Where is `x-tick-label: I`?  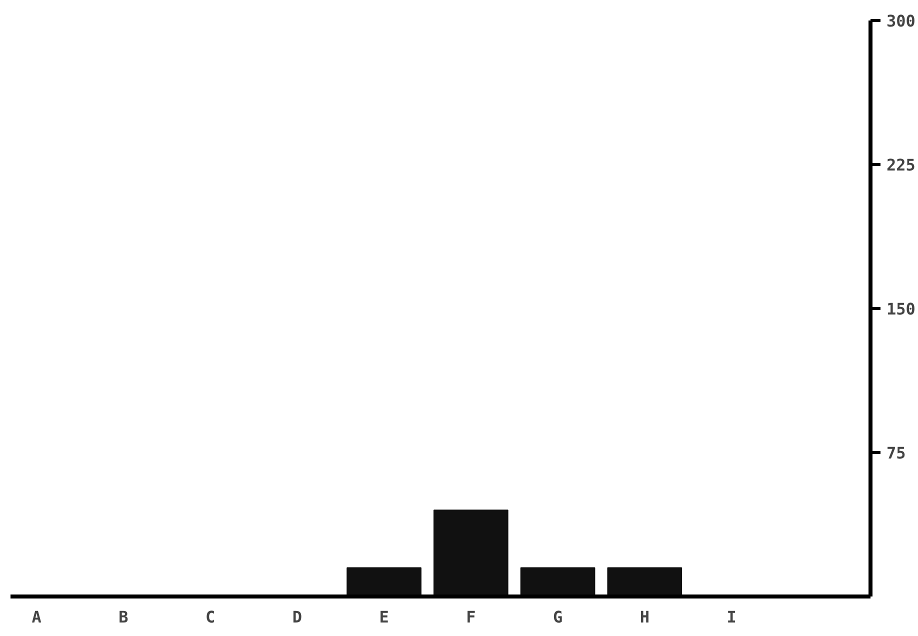
x-tick-label: I is located at coordinates (731, 617).